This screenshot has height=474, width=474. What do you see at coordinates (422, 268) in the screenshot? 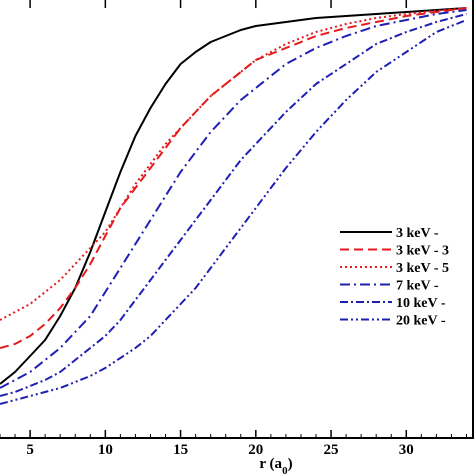
I see `legend-label-3: 3 keV - 5` at bounding box center [422, 268].